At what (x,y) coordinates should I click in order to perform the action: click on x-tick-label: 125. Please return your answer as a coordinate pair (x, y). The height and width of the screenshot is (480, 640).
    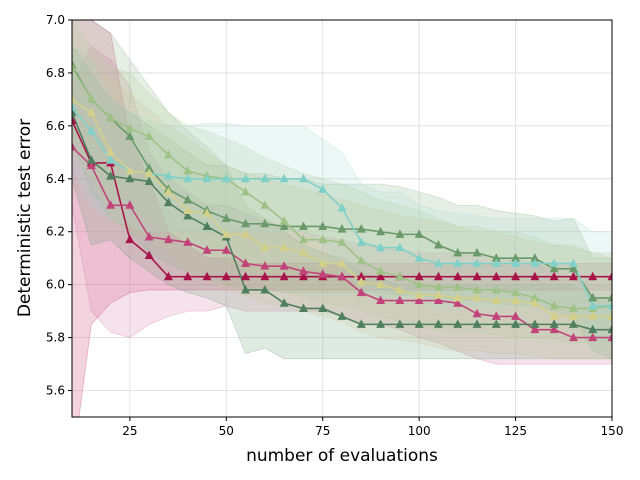
    Looking at the image, I should click on (515, 431).